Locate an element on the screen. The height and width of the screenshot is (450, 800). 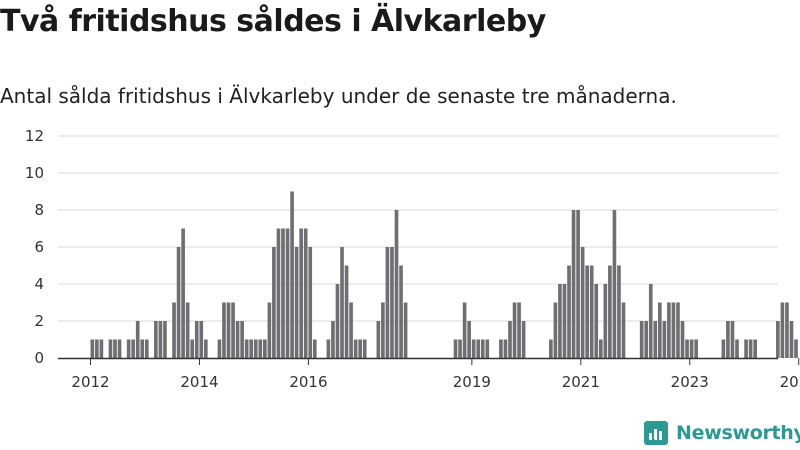
chart-title: Två fritidshus såldes i Älvkarleby is located at coordinates (273, 21).